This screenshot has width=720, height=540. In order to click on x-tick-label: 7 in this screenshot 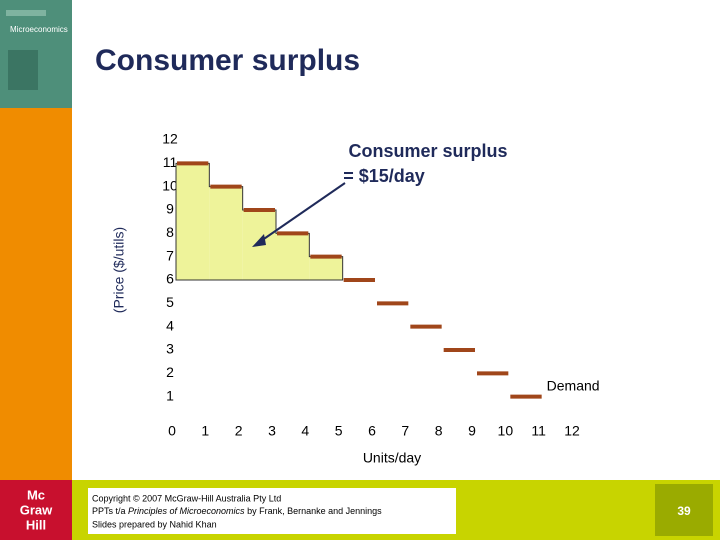, I will do `click(405, 431)`.